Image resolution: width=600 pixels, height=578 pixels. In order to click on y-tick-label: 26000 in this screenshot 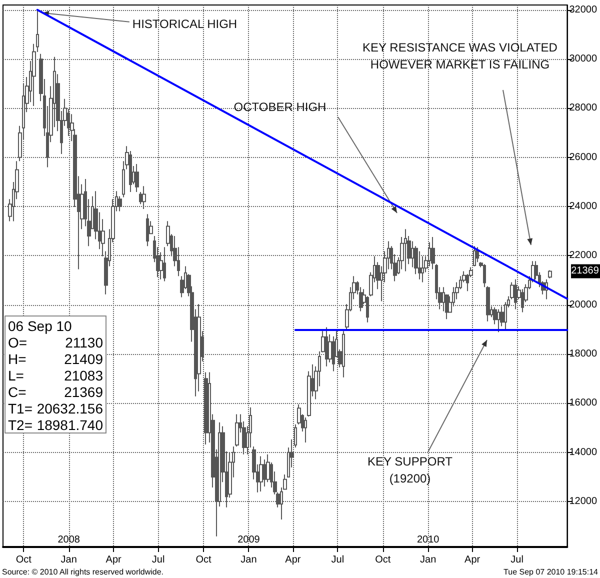, I will do `click(583, 157)`.